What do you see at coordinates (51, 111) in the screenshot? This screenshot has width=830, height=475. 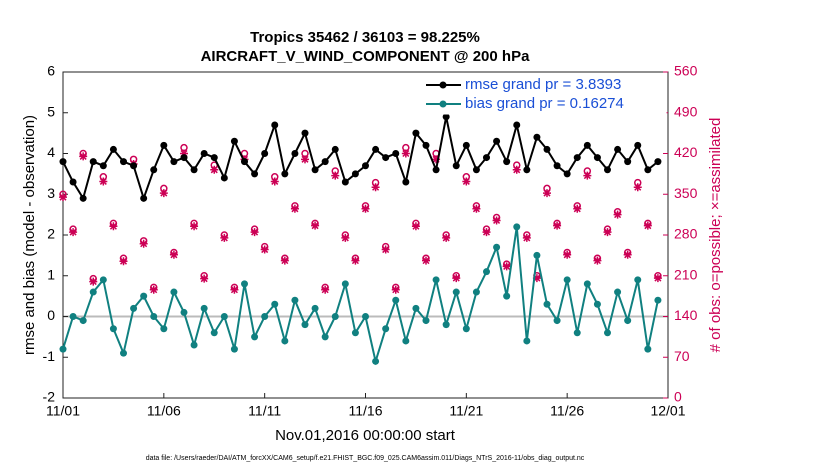 I see `y-tick-label: 5` at bounding box center [51, 111].